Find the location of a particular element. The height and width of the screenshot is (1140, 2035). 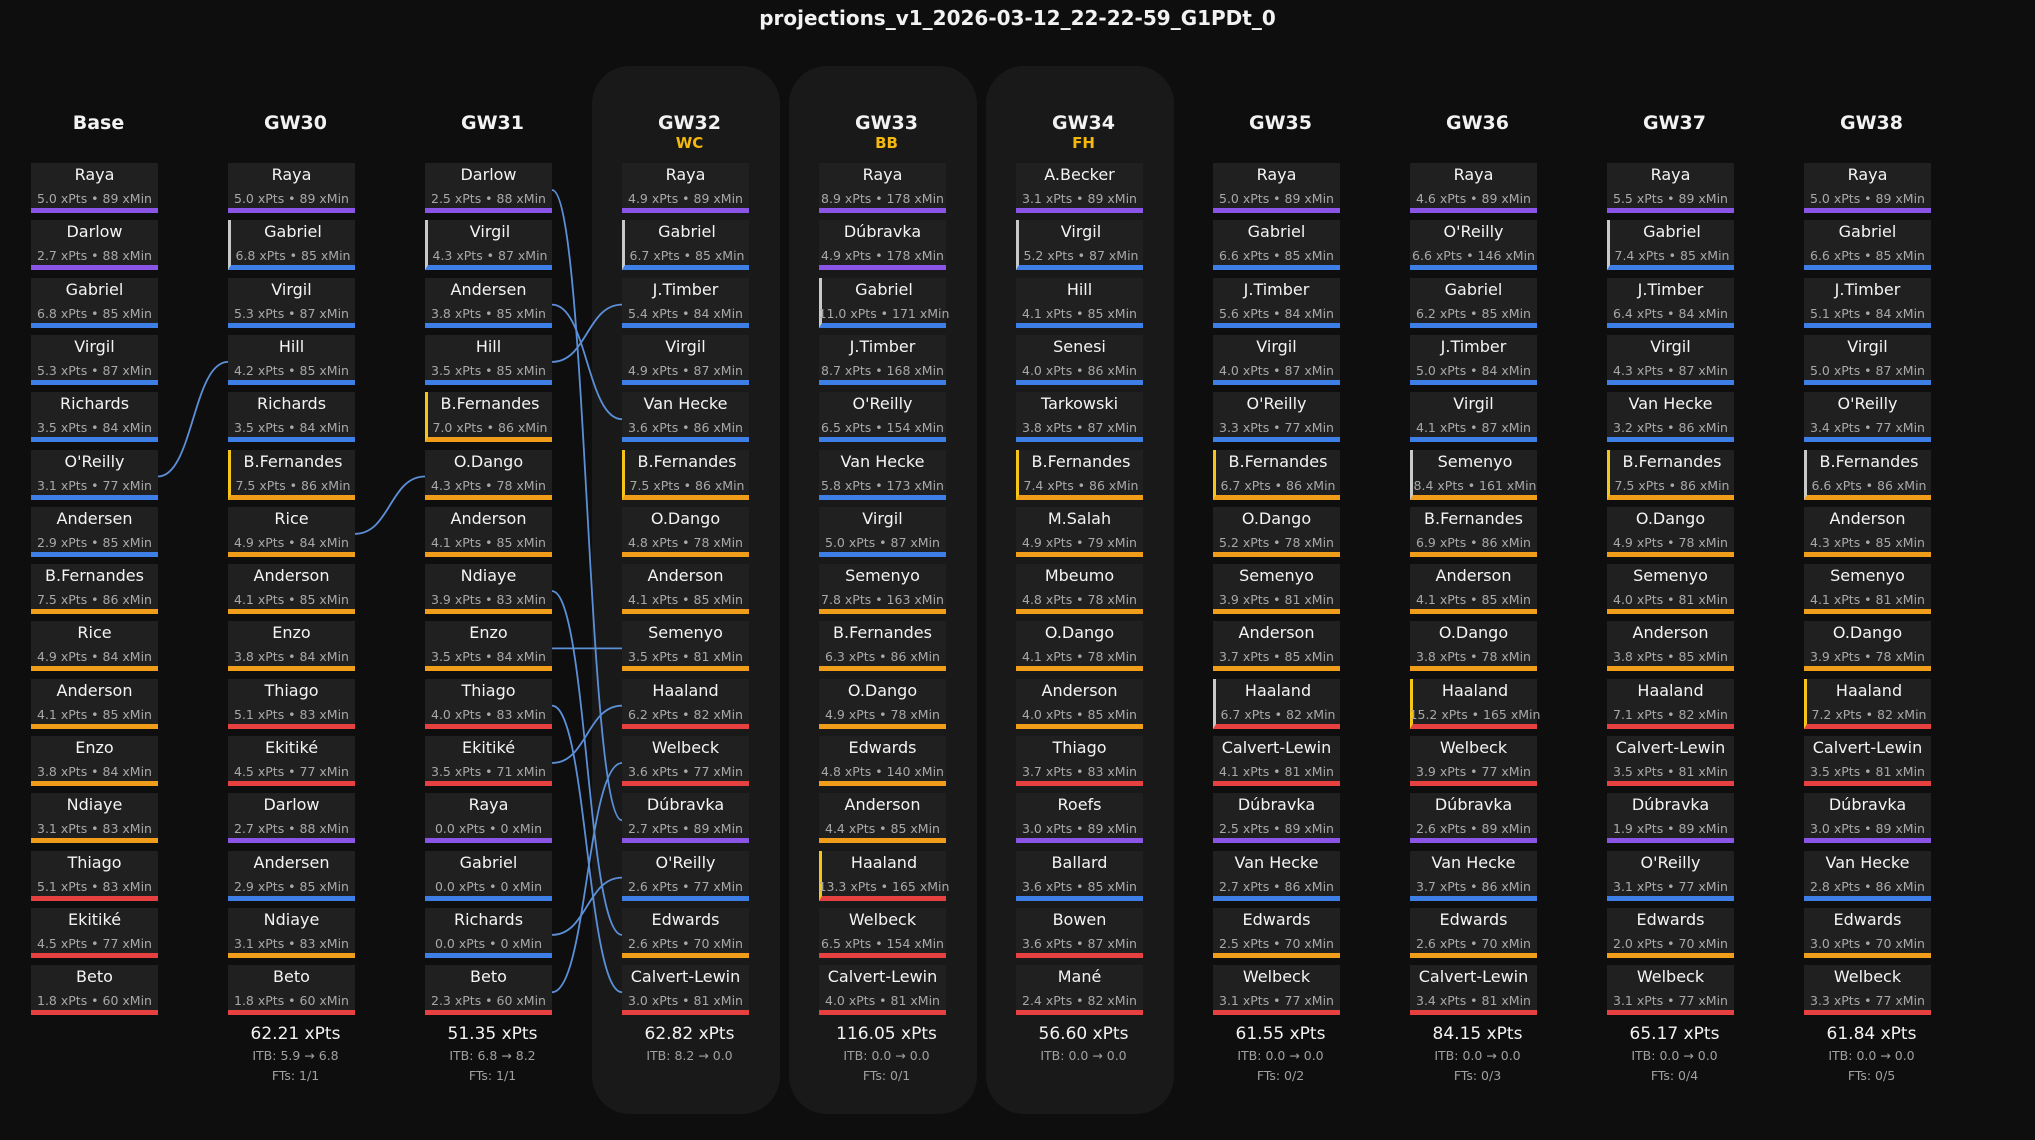

player-card: Semenyo 3.5 xPts • 81 xMin is located at coordinates (685, 646).